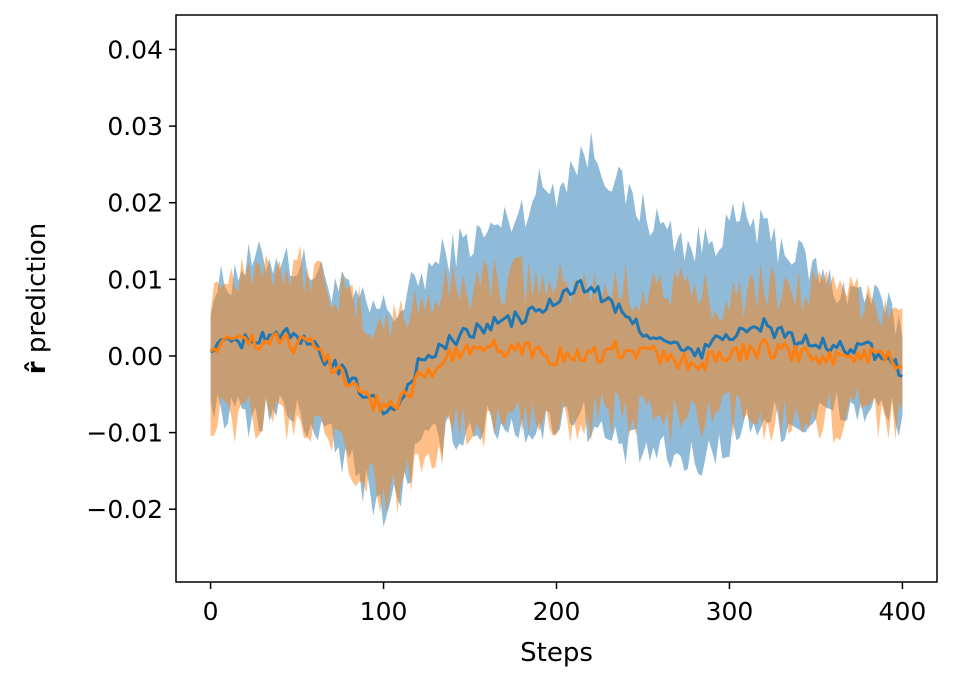 Image resolution: width=953 pixels, height=684 pixels. Describe the element at coordinates (556, 653) in the screenshot. I see `x-axis-label: Steps` at that location.